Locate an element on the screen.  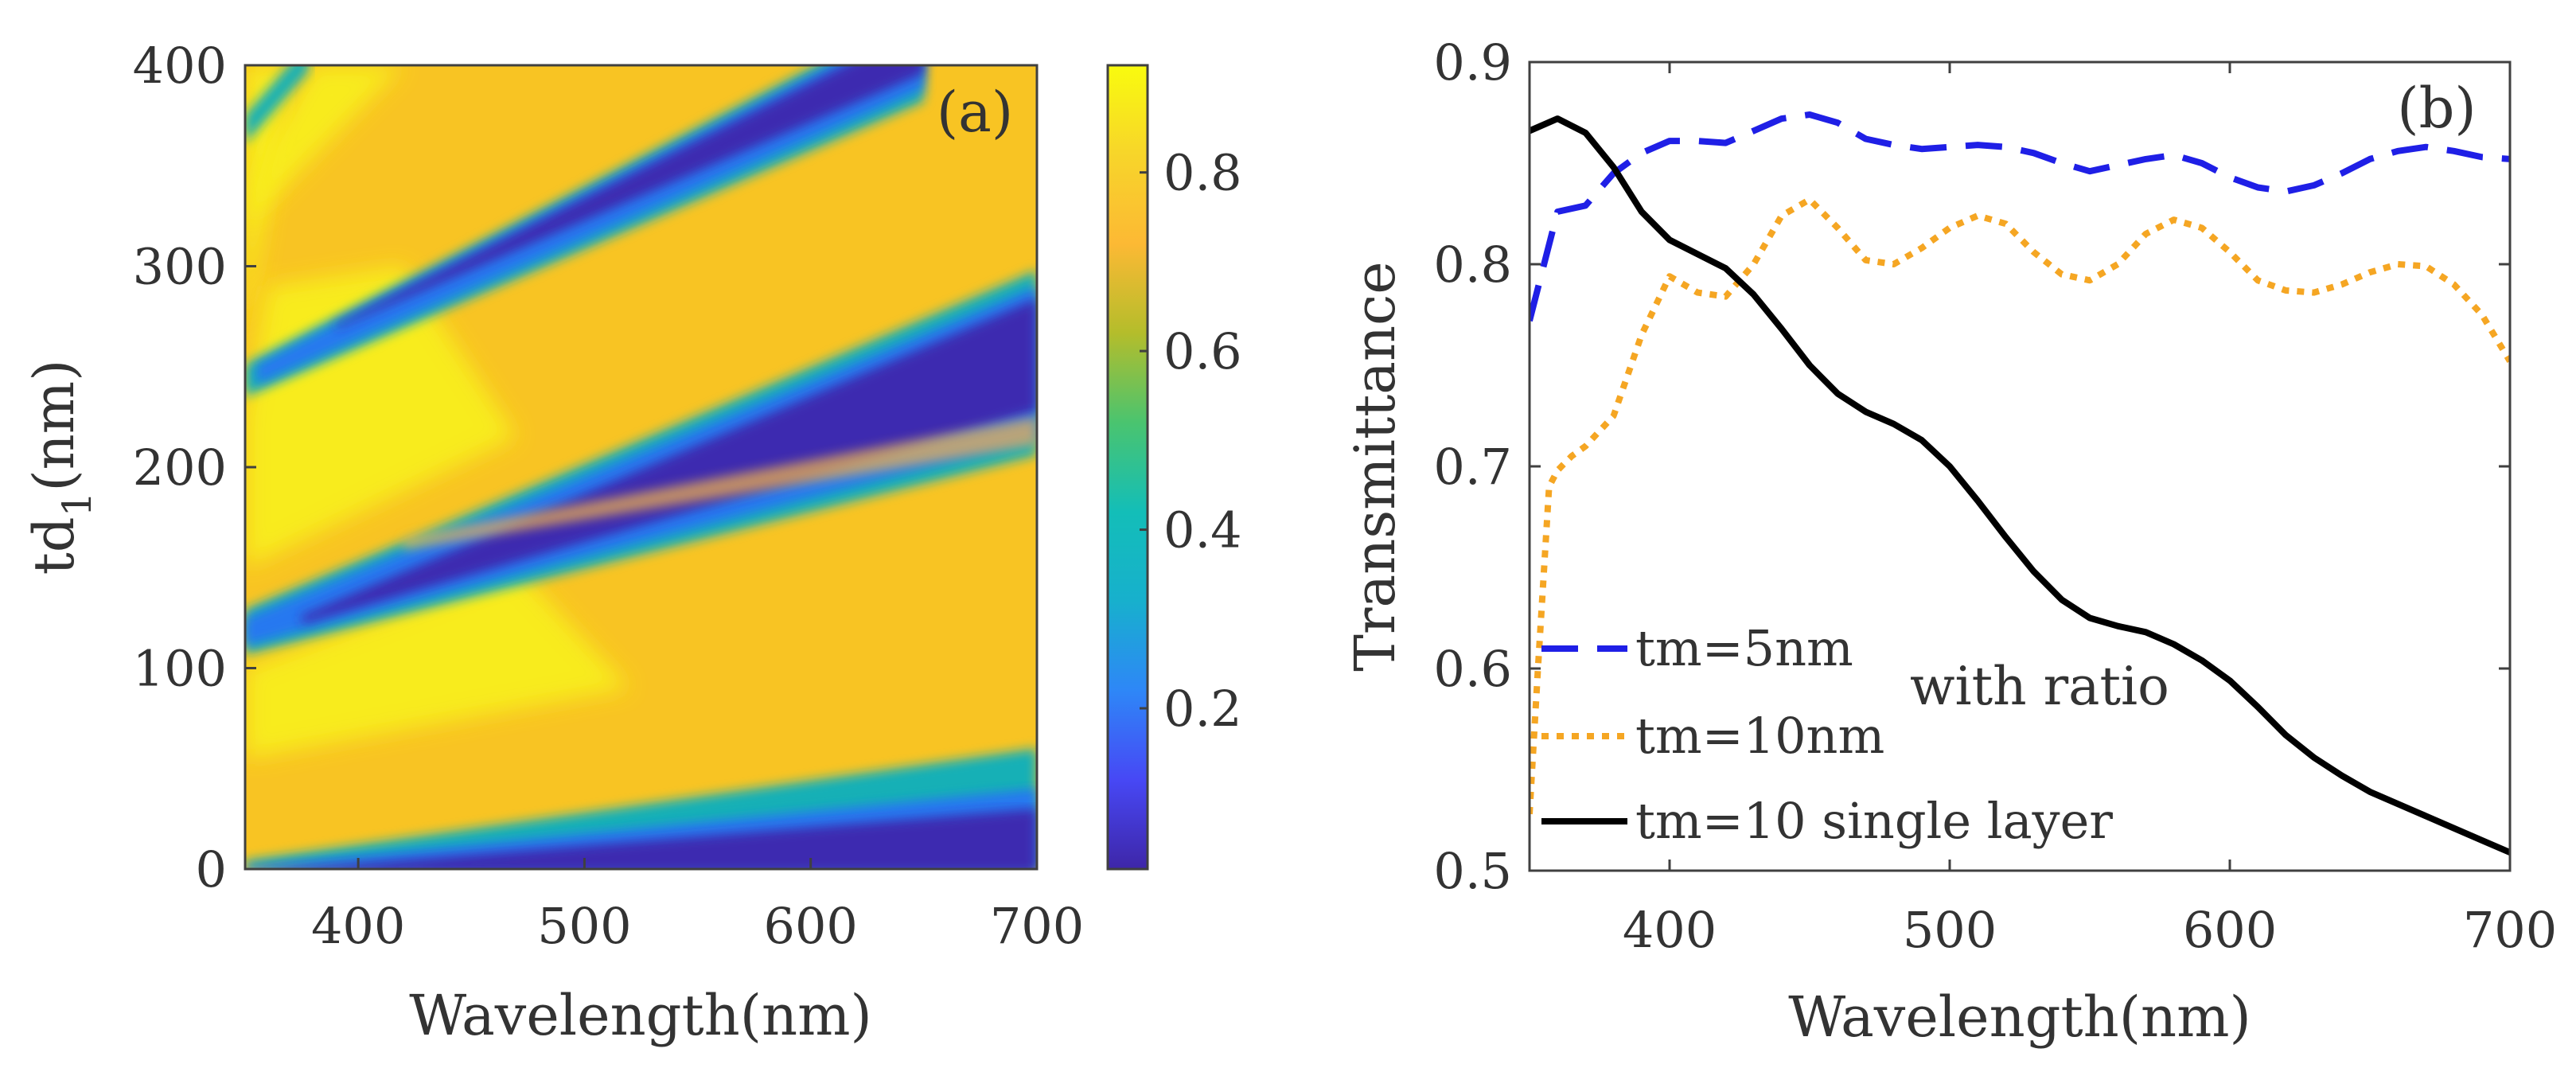
y-tick-label: 0.8 is located at coordinates (1472, 265).